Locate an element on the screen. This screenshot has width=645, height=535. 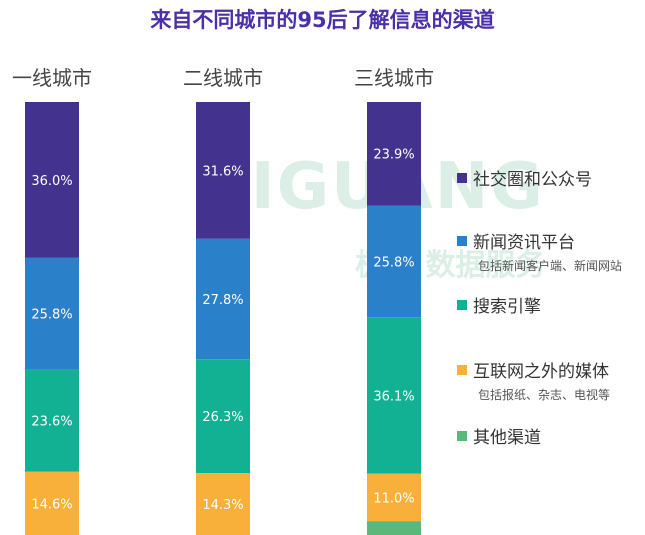
legend-news: 新闻资讯平台 is located at coordinates (516, 240).